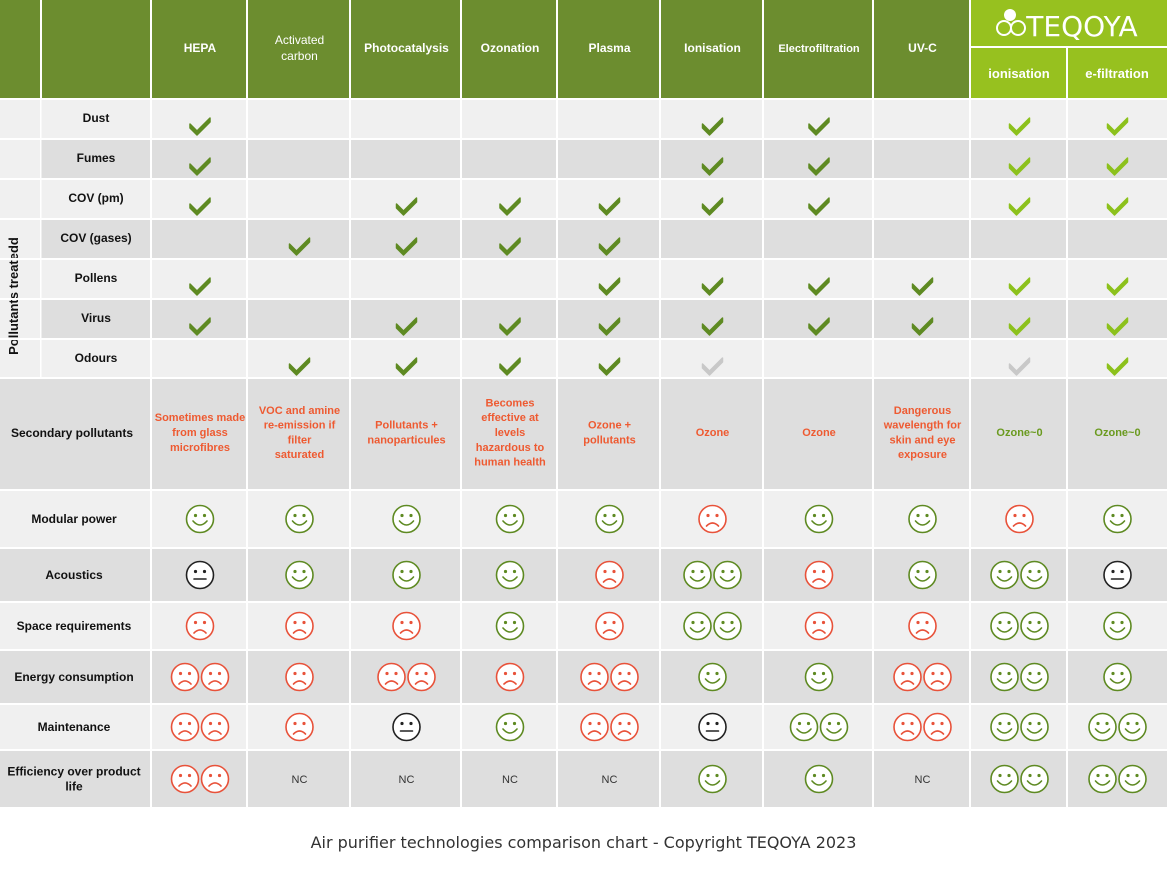 The width and height of the screenshot is (1167, 882). I want to click on row-label: life, so click(74, 787).